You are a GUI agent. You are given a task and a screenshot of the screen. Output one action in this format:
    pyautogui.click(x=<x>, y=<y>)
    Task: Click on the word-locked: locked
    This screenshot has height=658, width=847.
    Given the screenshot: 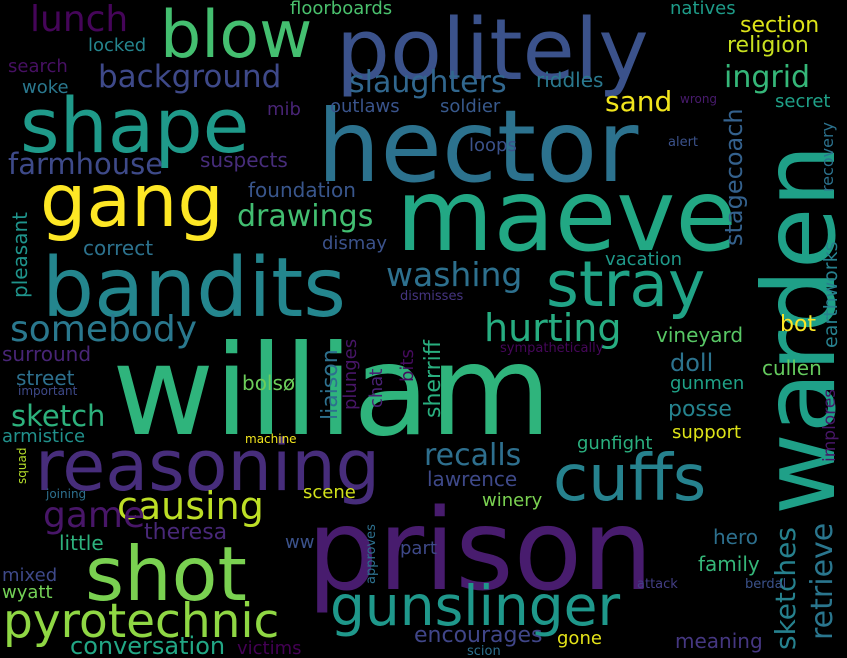 What is the action you would take?
    pyautogui.click(x=117, y=45)
    